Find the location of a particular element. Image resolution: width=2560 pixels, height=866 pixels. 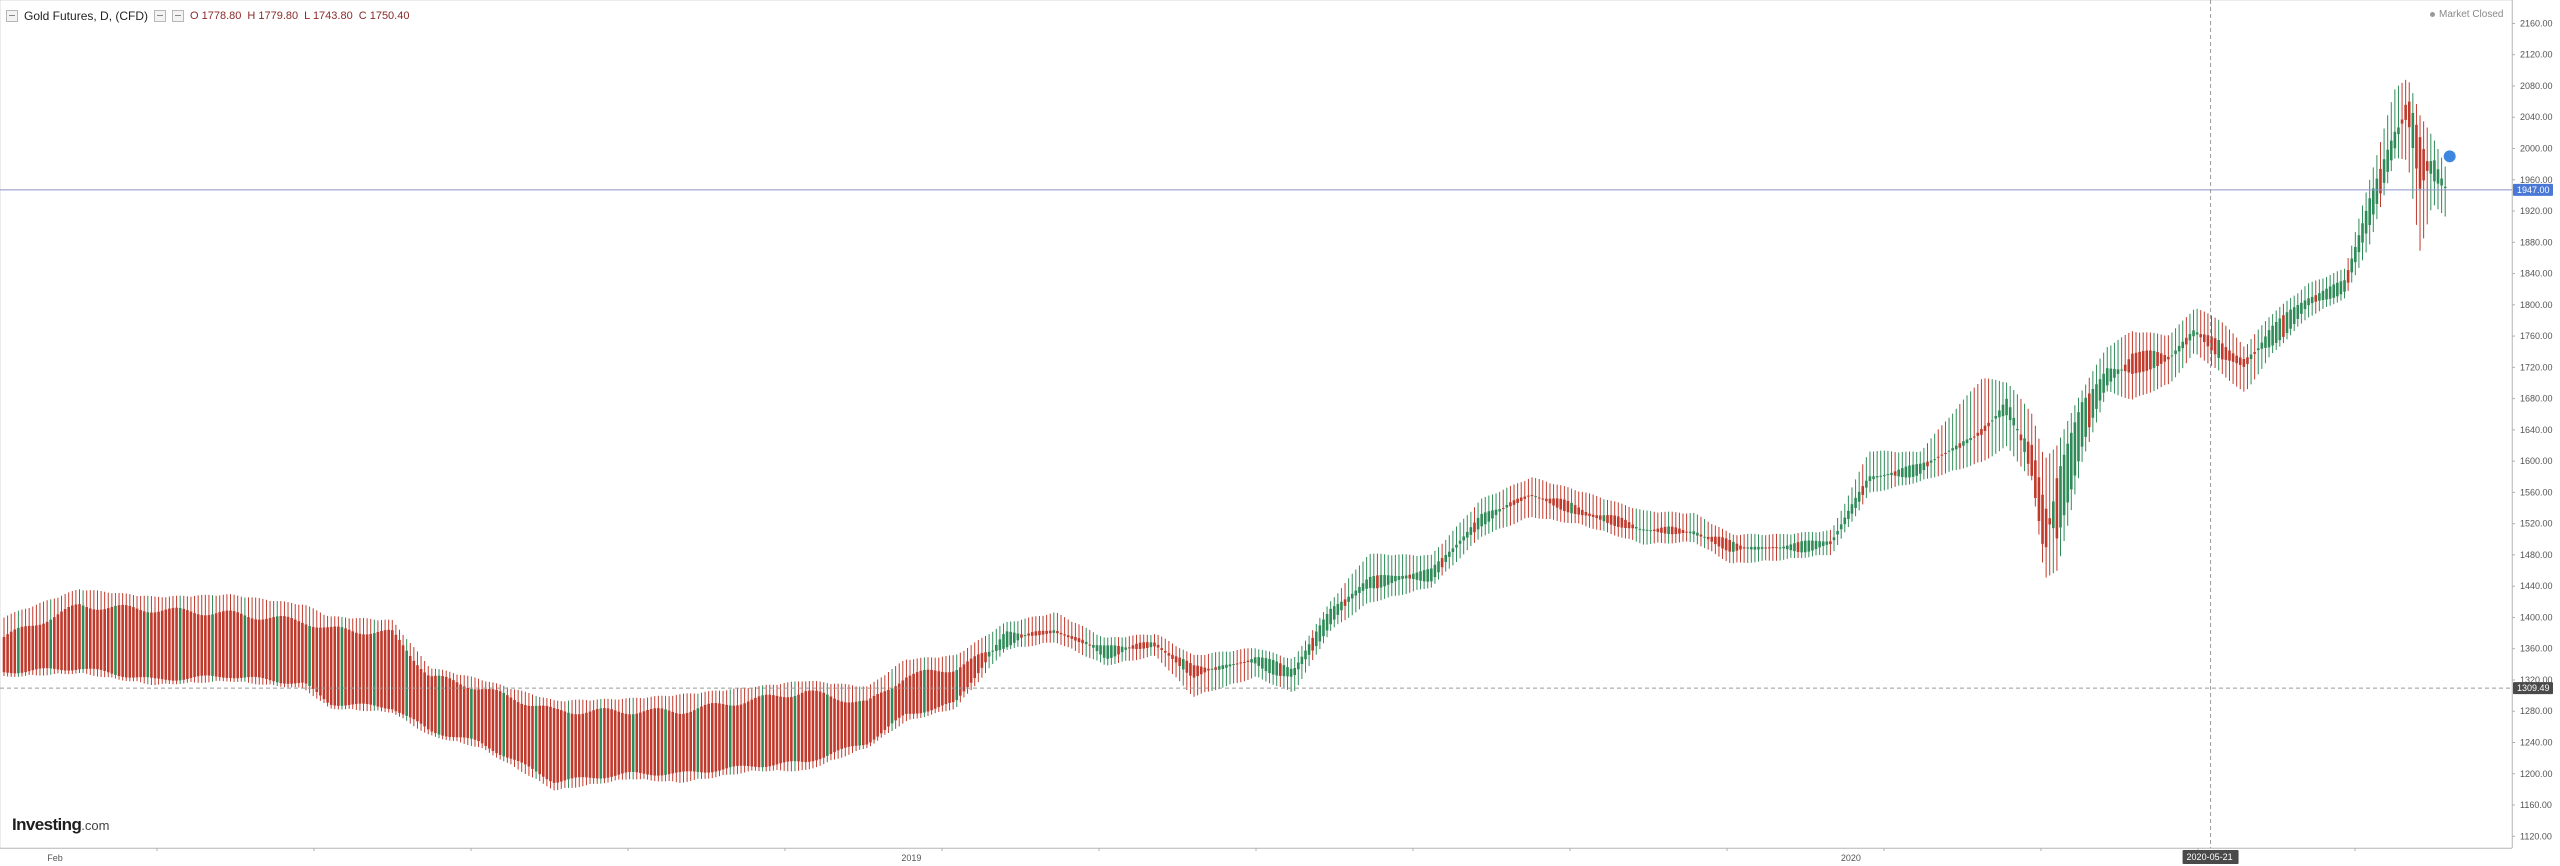

alert-icon is located at coordinates (178, 16).